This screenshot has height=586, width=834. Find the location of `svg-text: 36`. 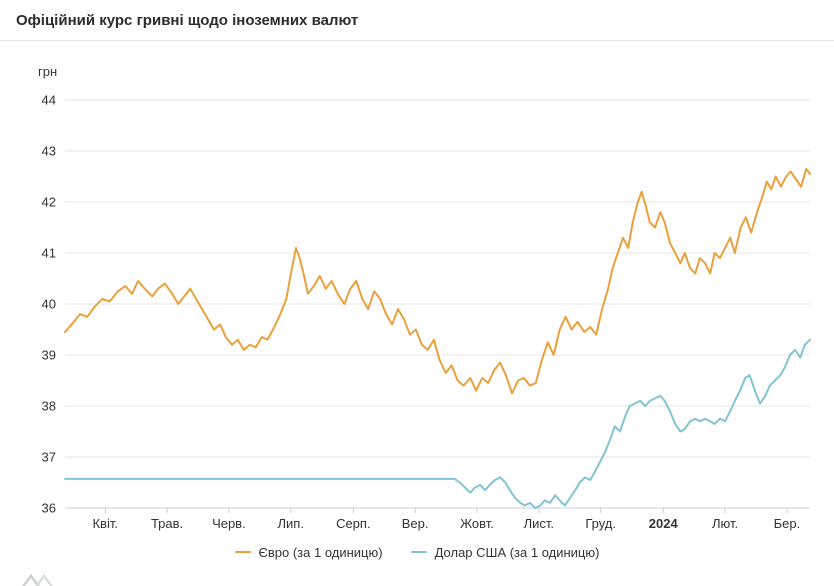

svg-text: 36 is located at coordinates (49, 508).